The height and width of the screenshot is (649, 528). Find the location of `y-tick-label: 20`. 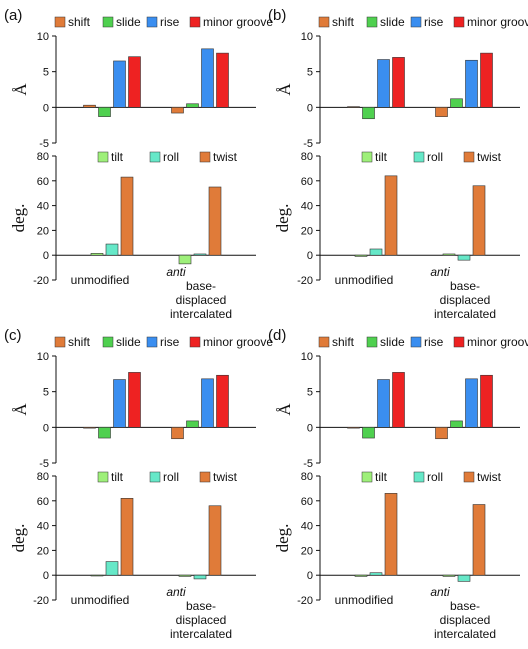

y-tick-label: 20 is located at coordinates (307, 231).